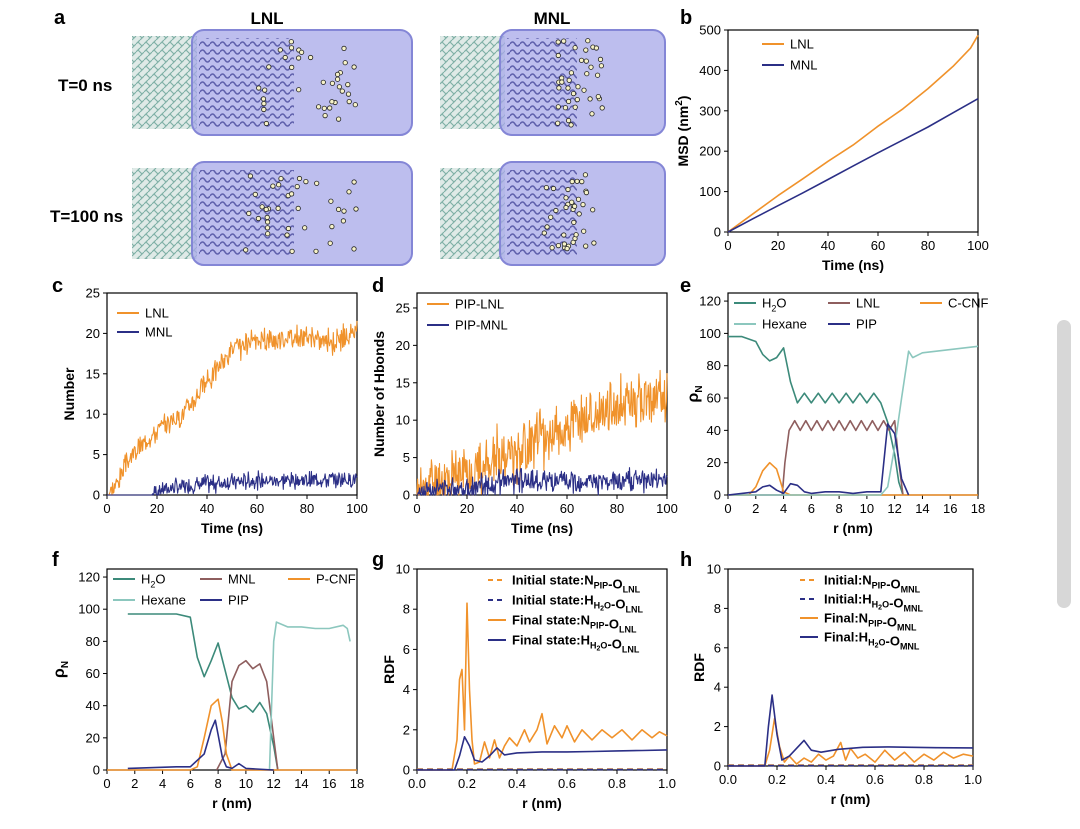 Image resolution: width=1080 pixels, height=829 pixels. Describe the element at coordinates (867, 508) in the screenshot. I see `x-tick-label: 10` at that location.